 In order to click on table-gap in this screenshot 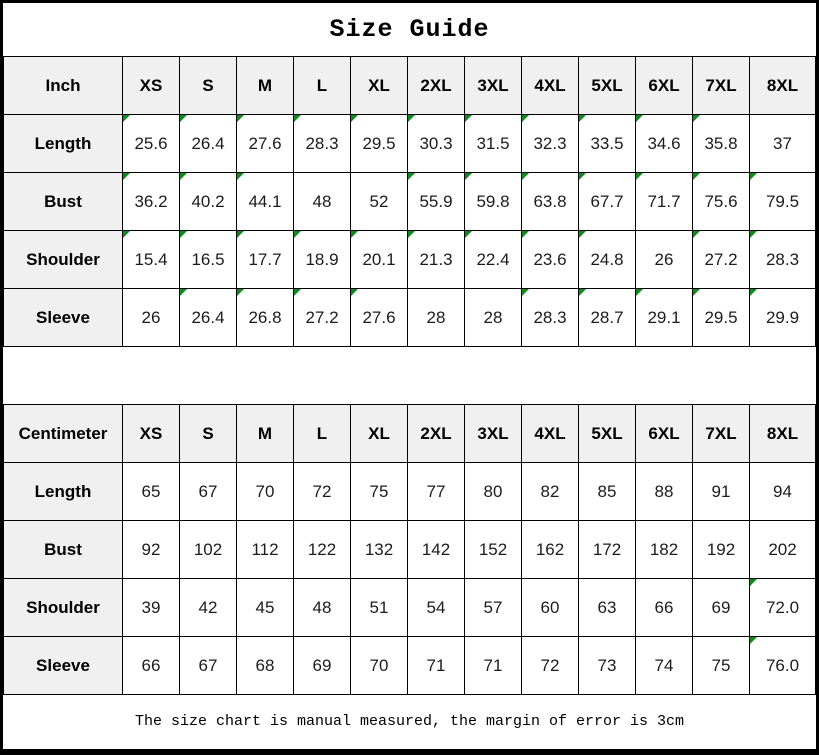, I will do `click(409, 375)`.